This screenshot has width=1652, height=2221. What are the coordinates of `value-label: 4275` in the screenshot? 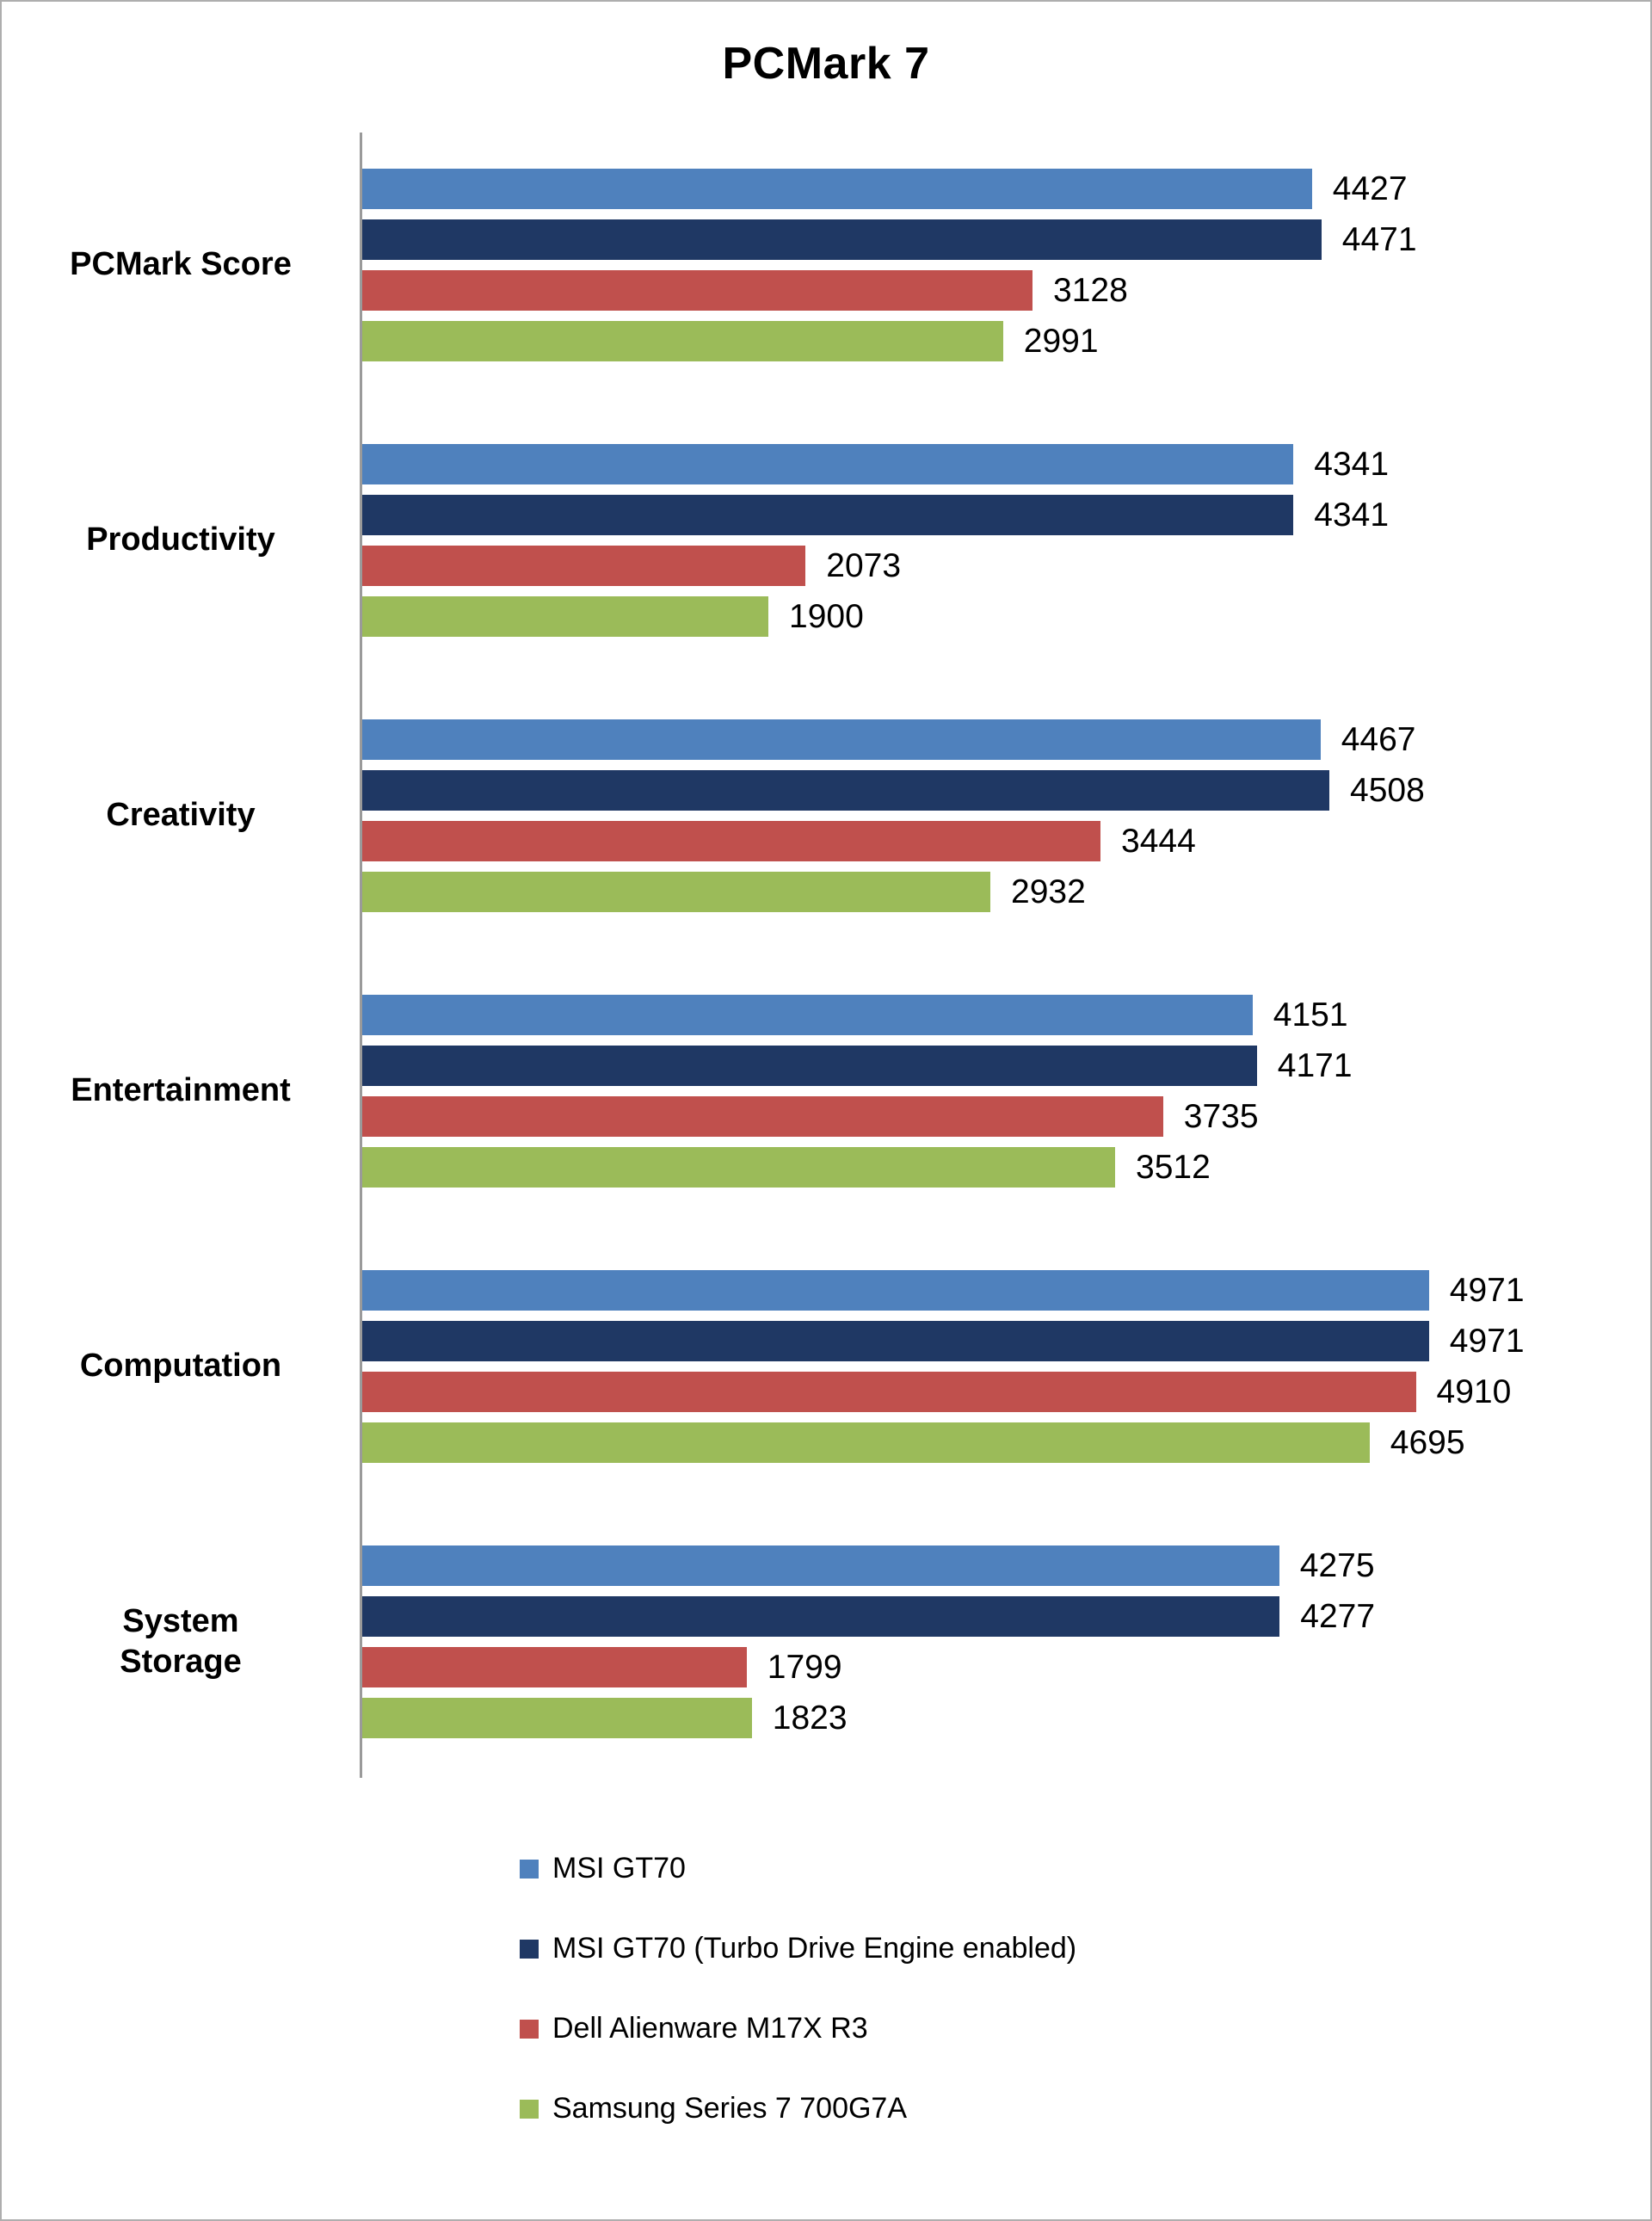 It's located at (1337, 1565).